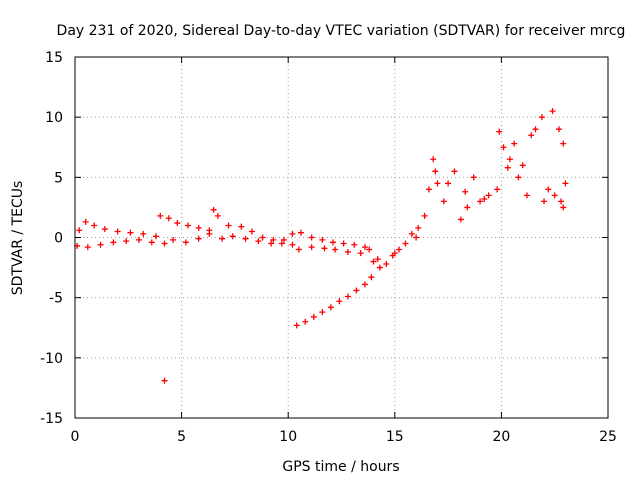  I want to click on series-upper-band, so click(222, 228).